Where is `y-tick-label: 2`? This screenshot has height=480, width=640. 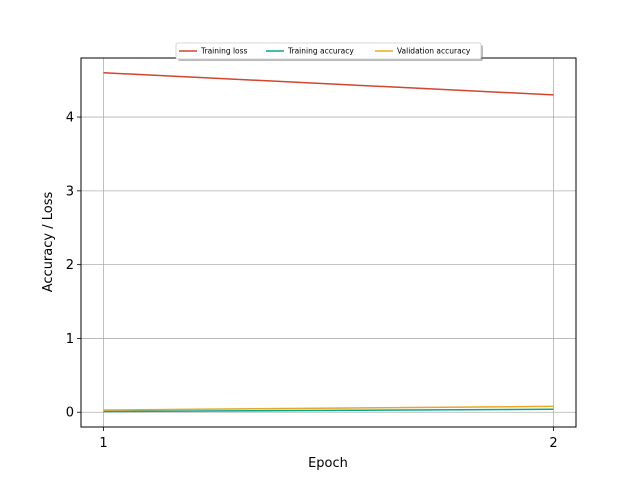
y-tick-label: 2 is located at coordinates (70, 265).